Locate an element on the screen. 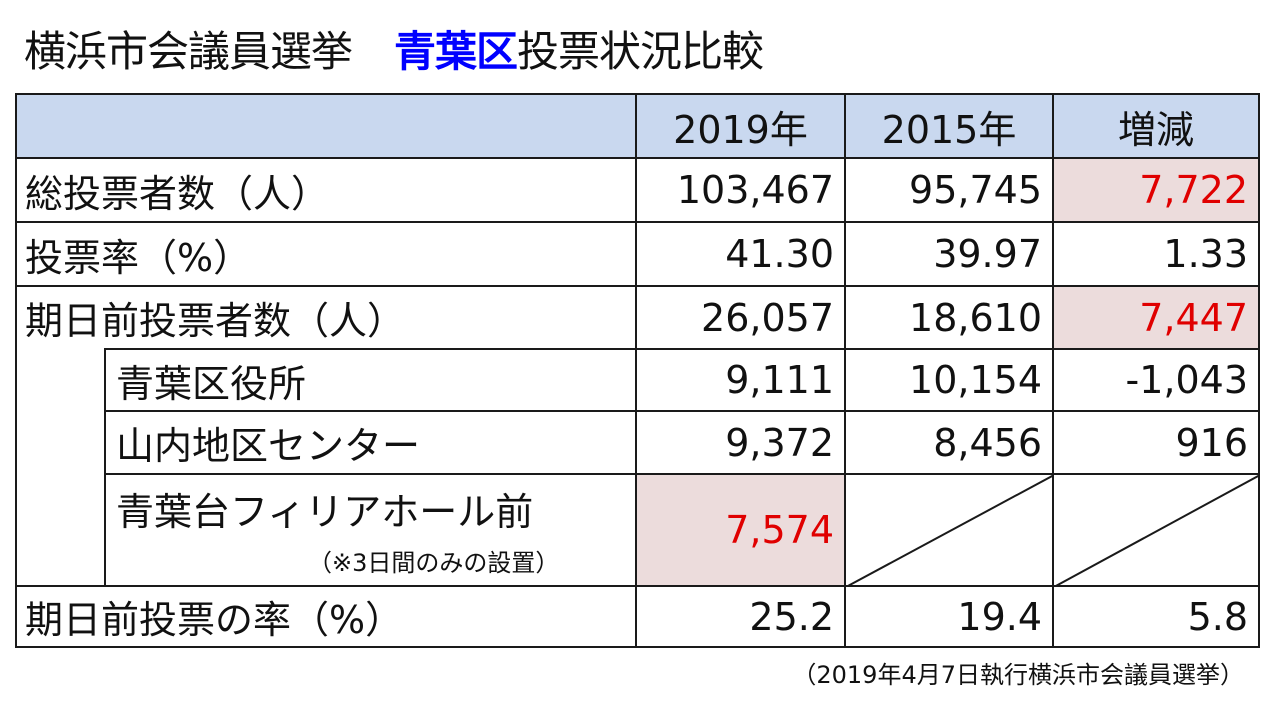 The image size is (1280, 707). header-2019: 2019年 is located at coordinates (739, 126).